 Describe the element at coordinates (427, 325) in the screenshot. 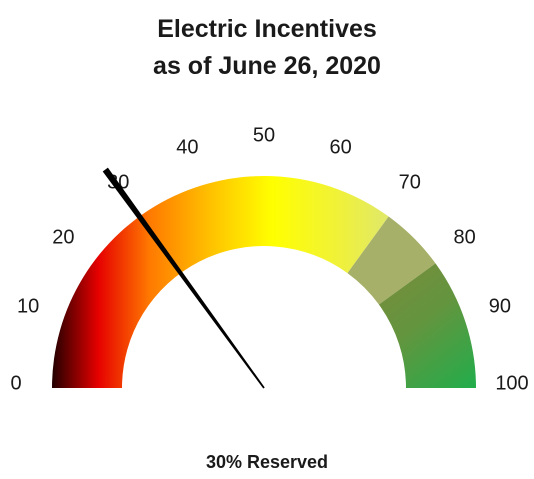

I see `gauge-band-green` at that location.